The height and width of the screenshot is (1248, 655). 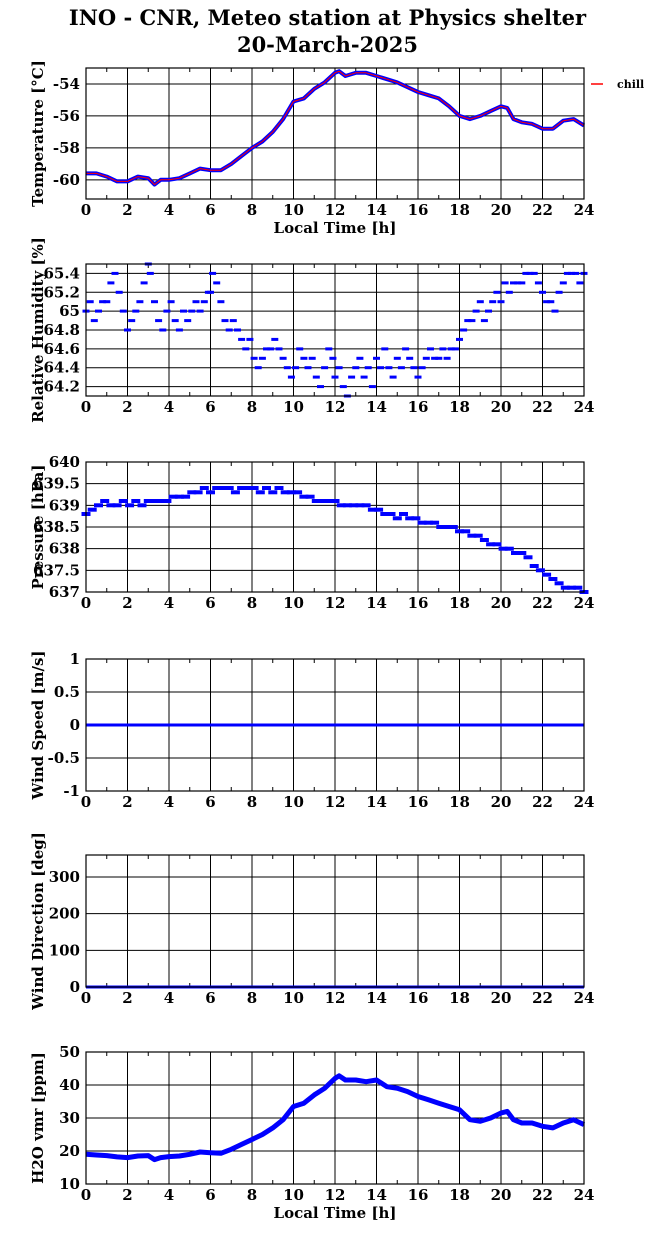 I want to click on y-tick-label: 64.2, so click(x=61, y=387).